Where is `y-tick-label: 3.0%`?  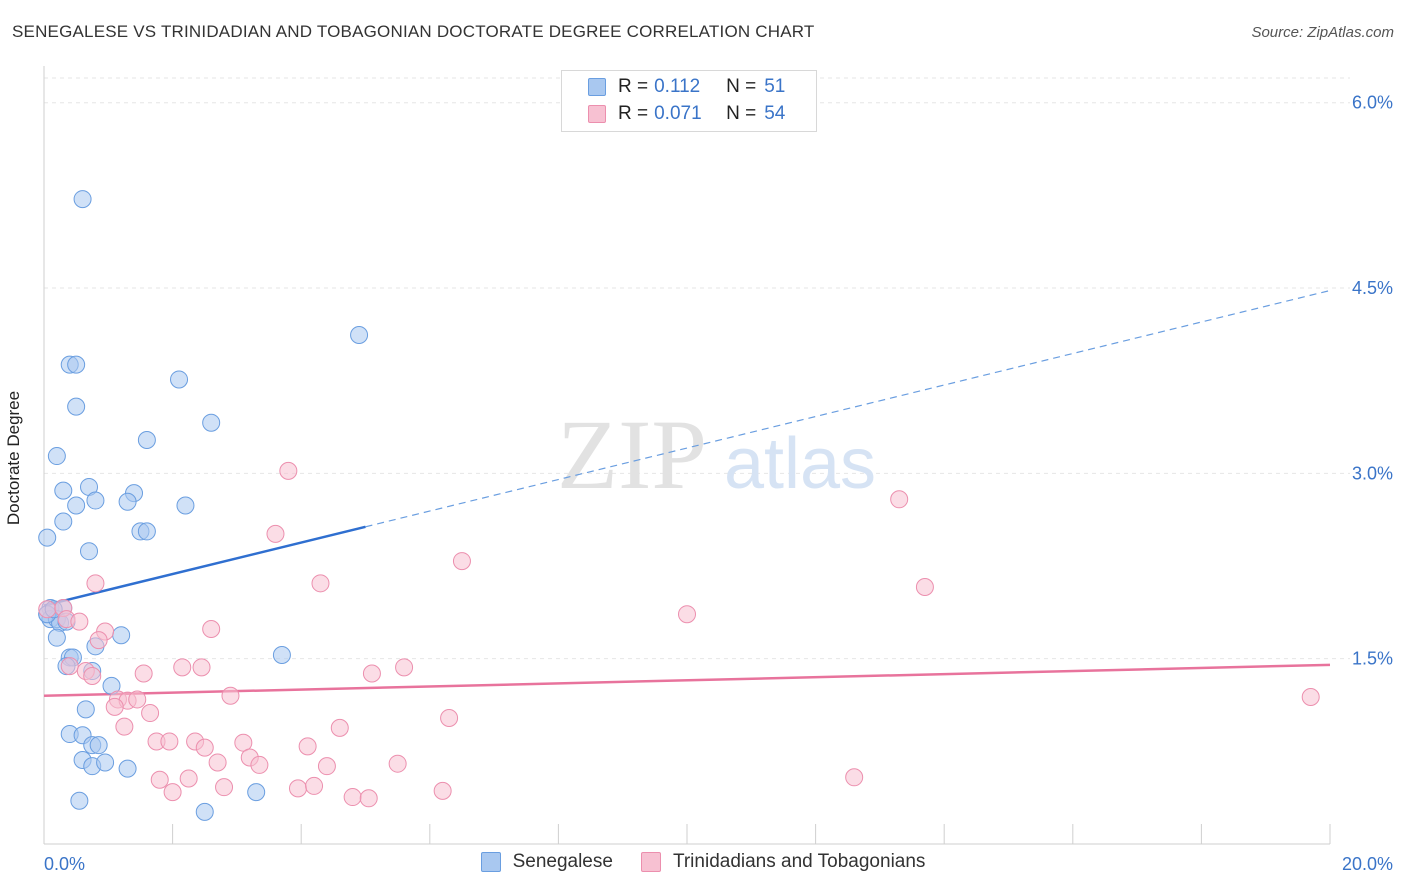
y-tick-label: 3.0% is located at coordinates (1372, 473).